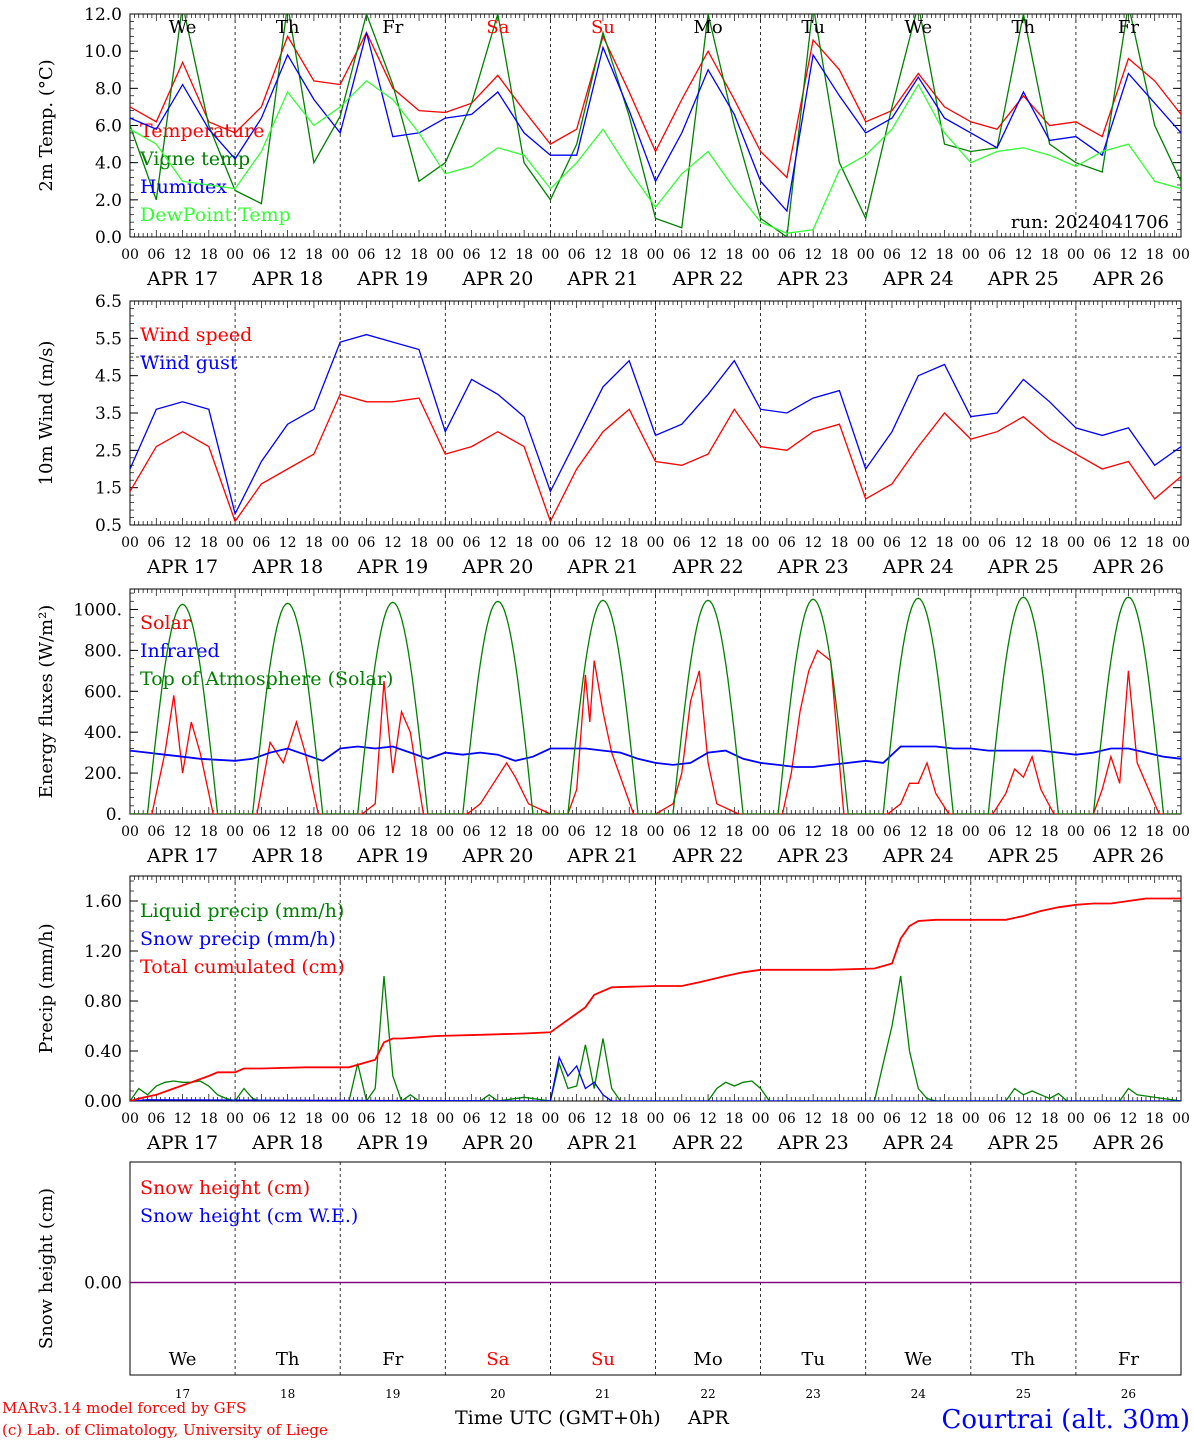  I want to click on date-label: APR 26, so click(1128, 279).